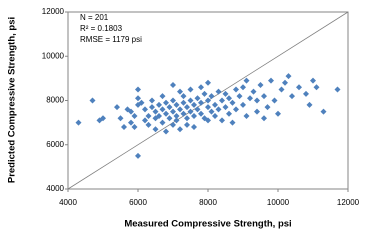 Image resolution: width=367 pixels, height=240 pixels. I want to click on y-tick-label: 10000, so click(53, 55).